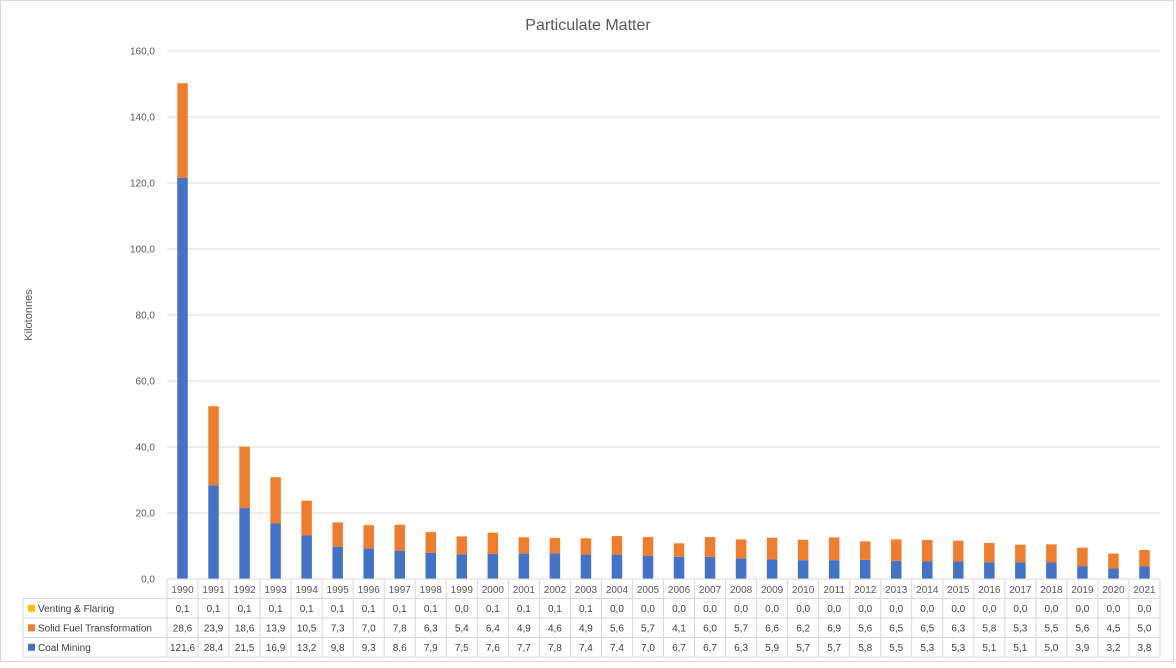  What do you see at coordinates (865, 590) in the screenshot?
I see `x-tick-label: 2012` at bounding box center [865, 590].